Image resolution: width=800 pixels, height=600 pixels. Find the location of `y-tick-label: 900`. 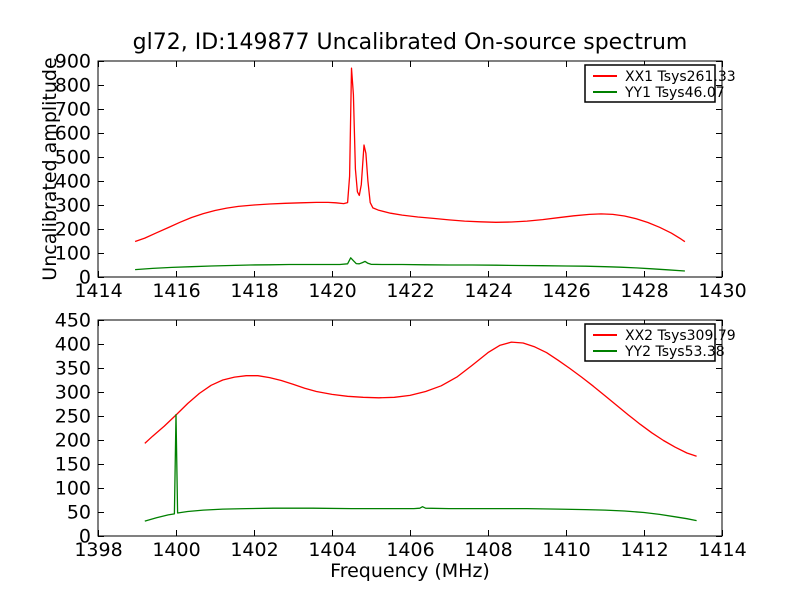

y-tick-label: 900 is located at coordinates (73, 62).